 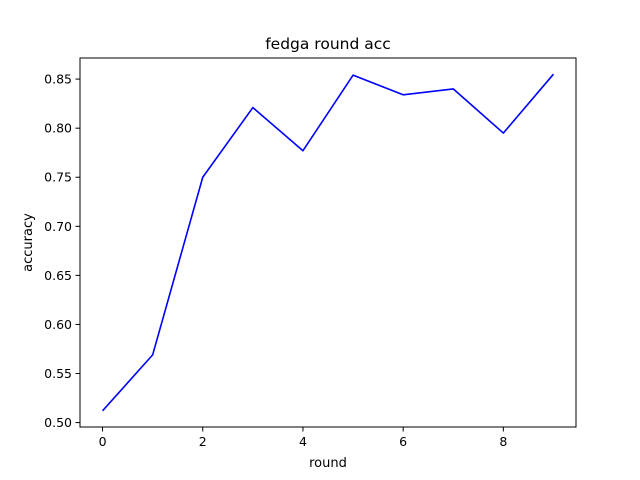 What do you see at coordinates (328, 44) in the screenshot?
I see `chart-title: fedga round acc` at bounding box center [328, 44].